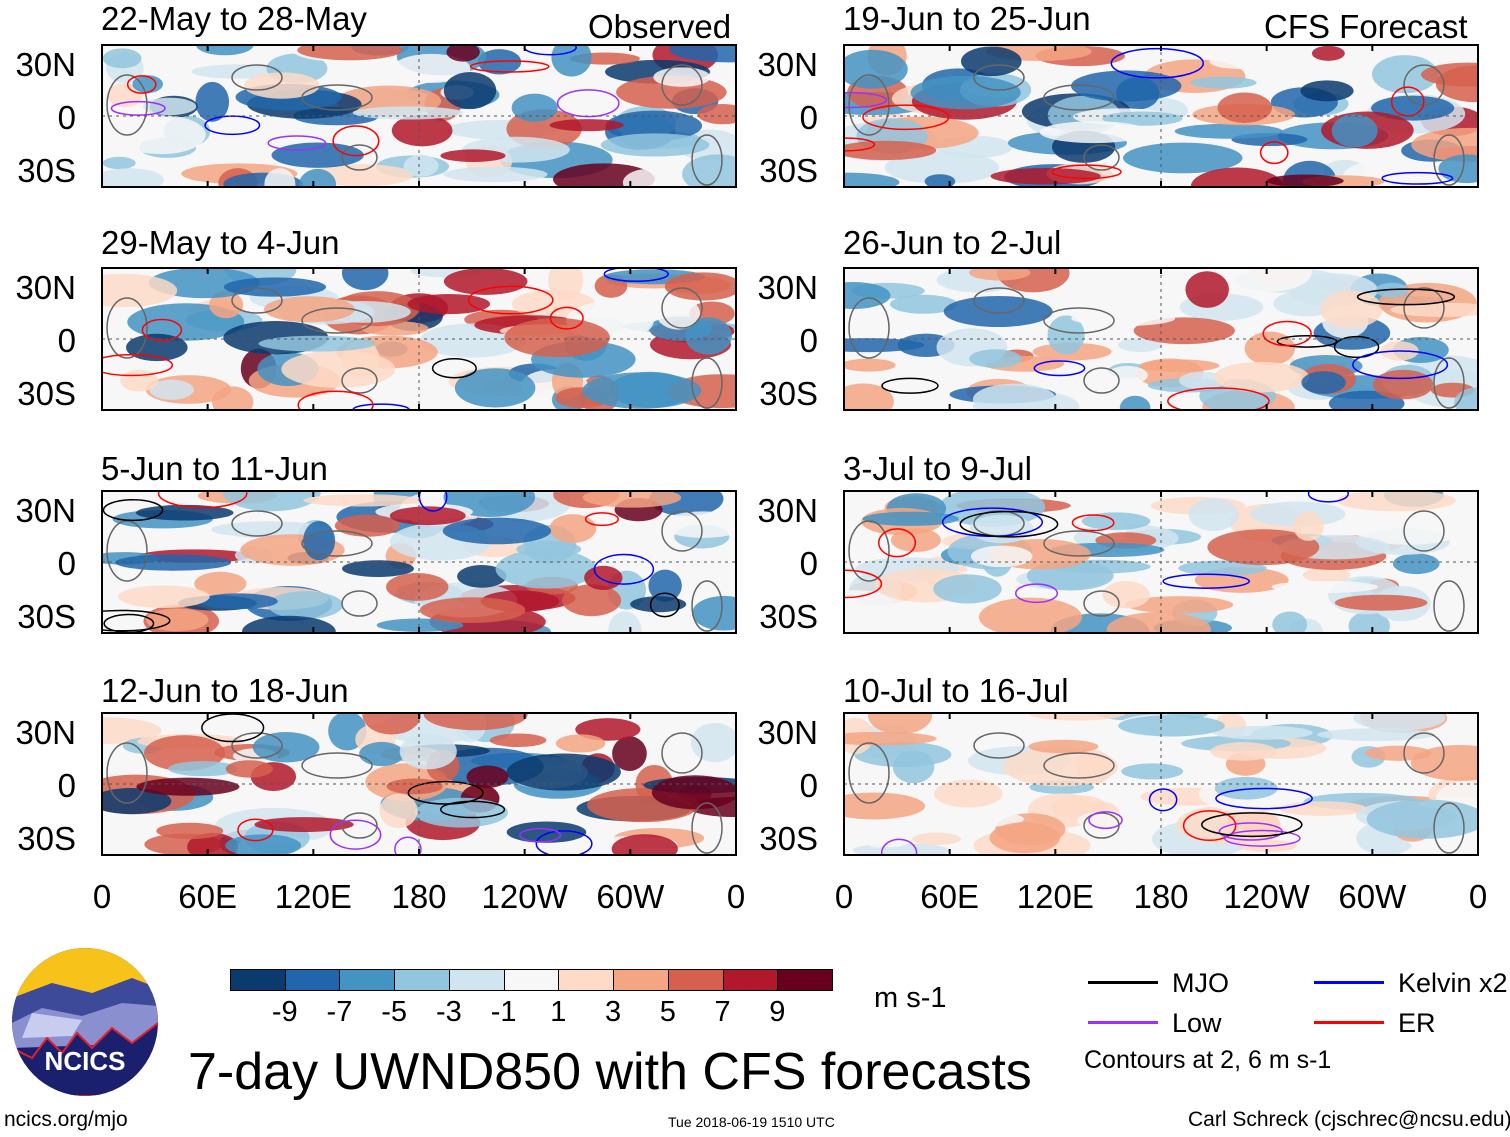  Describe the element at coordinates (952, 242) in the screenshot. I see `panel-title: 26-Jun to 2-Jul` at that location.